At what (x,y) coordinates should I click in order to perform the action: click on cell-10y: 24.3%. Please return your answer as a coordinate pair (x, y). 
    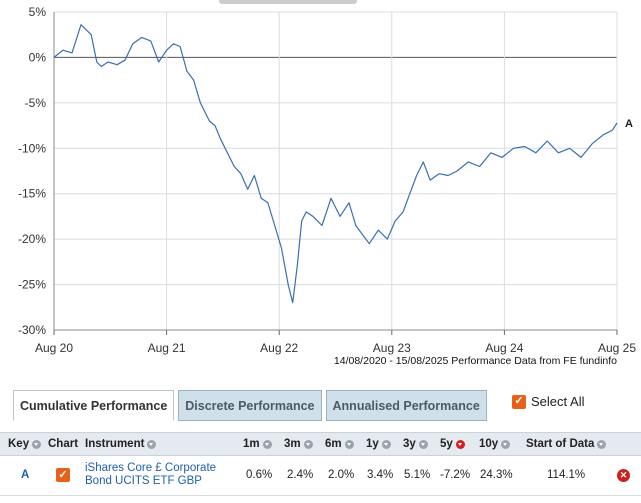
    Looking at the image, I should click on (496, 475).